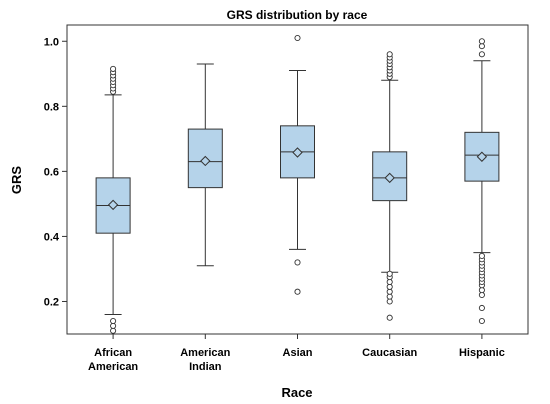 The width and height of the screenshot is (550, 404). What do you see at coordinates (113, 353) in the screenshot?
I see `x-tick-label: African` at bounding box center [113, 353].